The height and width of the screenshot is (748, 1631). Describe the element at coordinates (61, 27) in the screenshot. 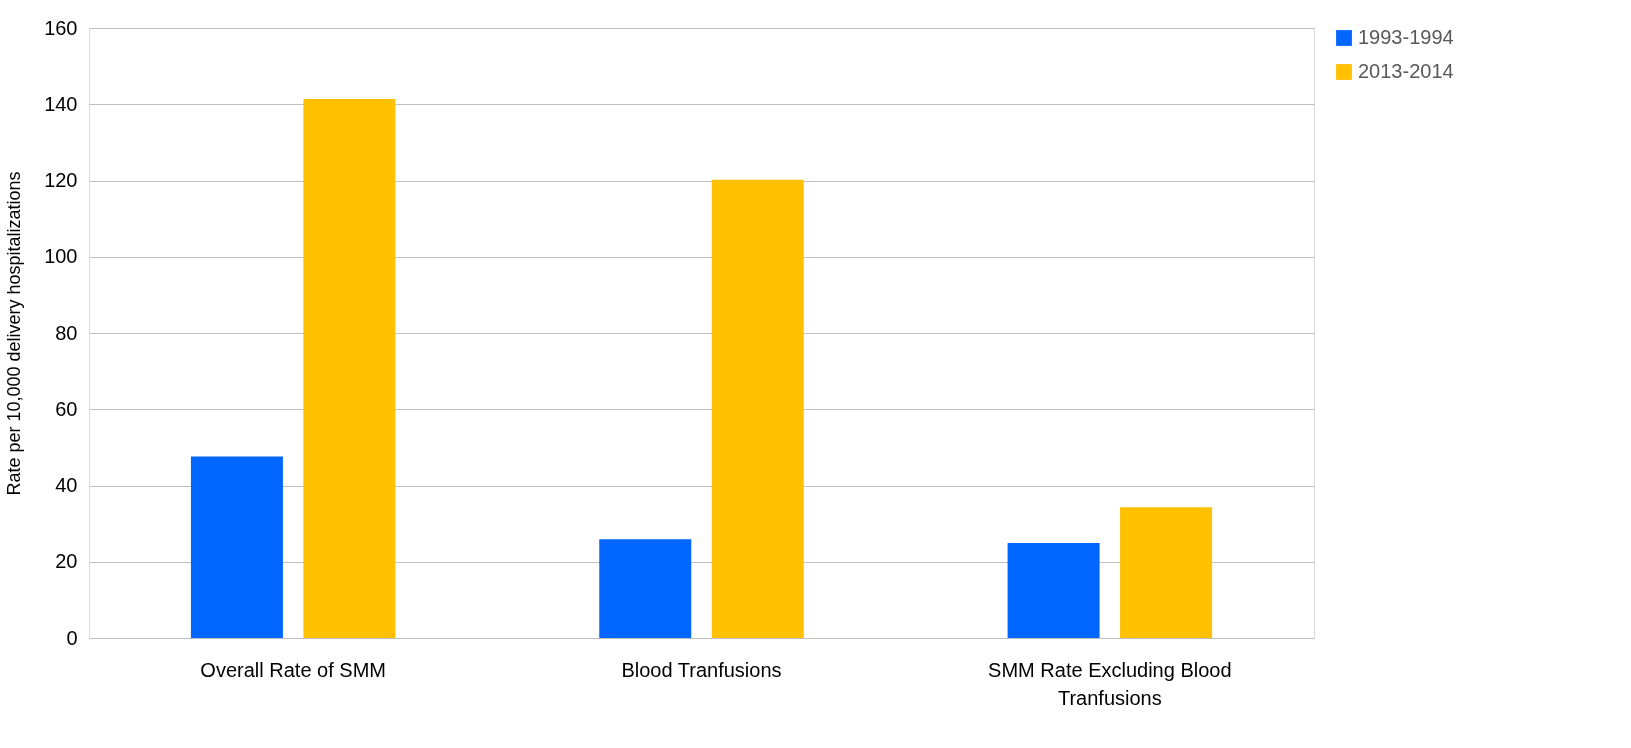

I see `y-tick-label: 160` at that location.